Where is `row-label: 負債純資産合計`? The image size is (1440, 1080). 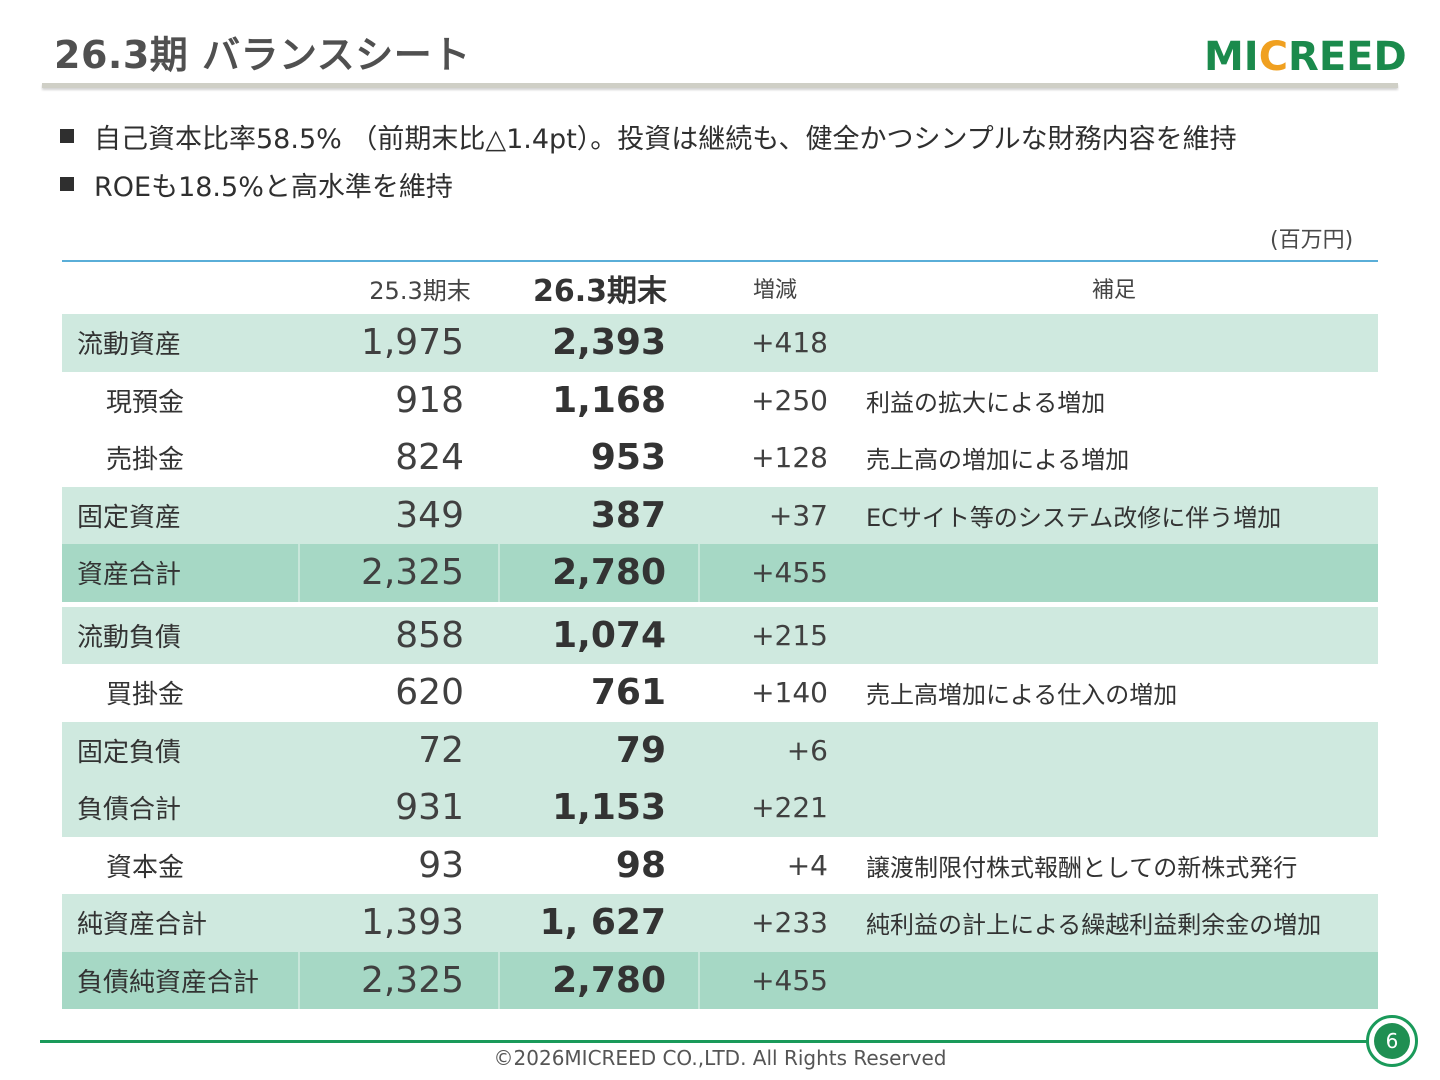 row-label: 負債純資産合計 is located at coordinates (181, 980).